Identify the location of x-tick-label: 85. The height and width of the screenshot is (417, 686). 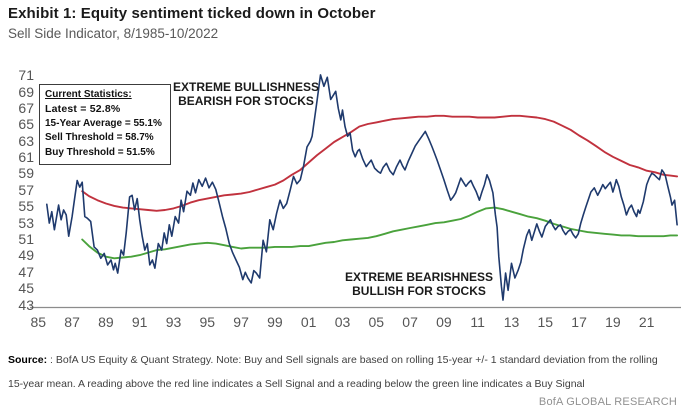
(38, 322).